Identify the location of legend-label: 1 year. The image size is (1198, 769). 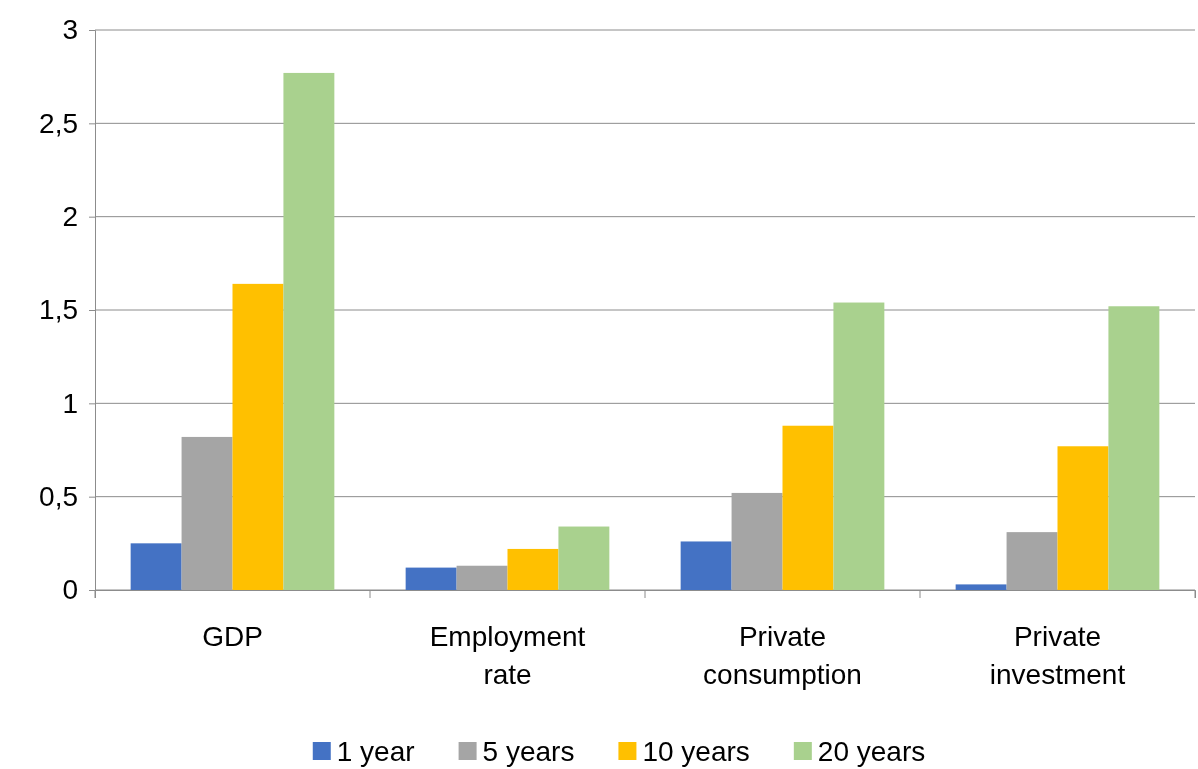
(375, 751).